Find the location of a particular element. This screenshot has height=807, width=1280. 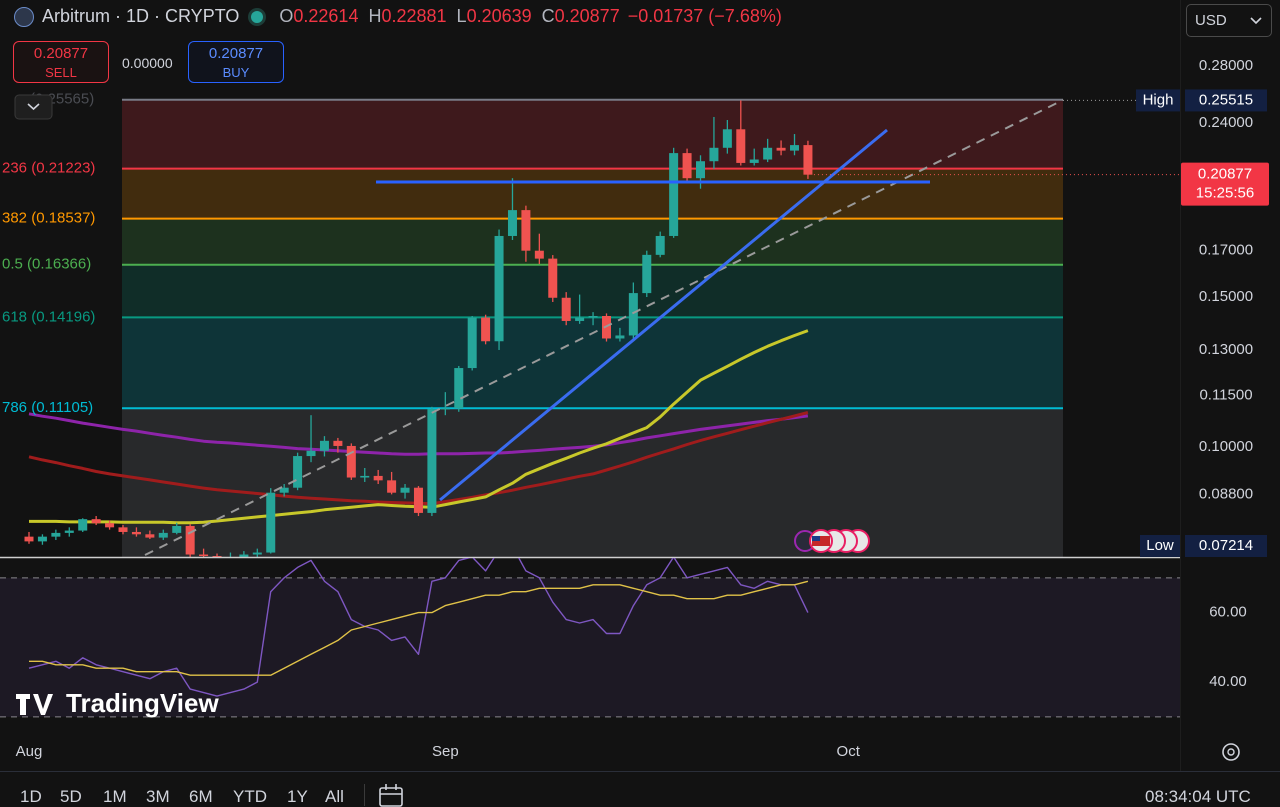

rsi-tick-label: 40.00 is located at coordinates (1228, 681).